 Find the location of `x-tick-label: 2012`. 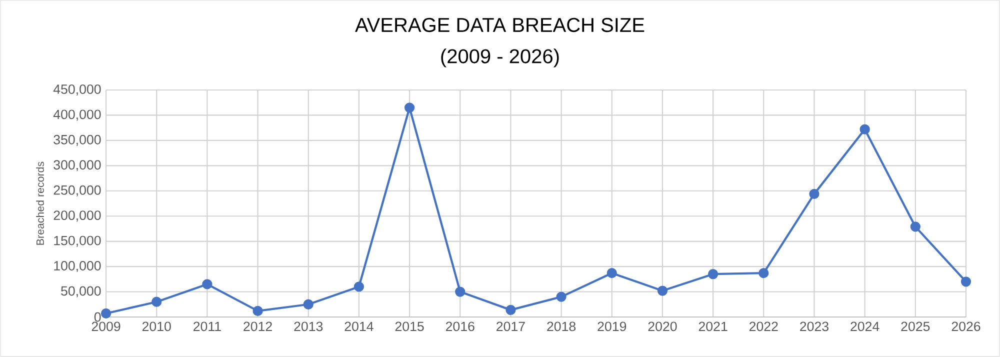

x-tick-label: 2012 is located at coordinates (258, 327).